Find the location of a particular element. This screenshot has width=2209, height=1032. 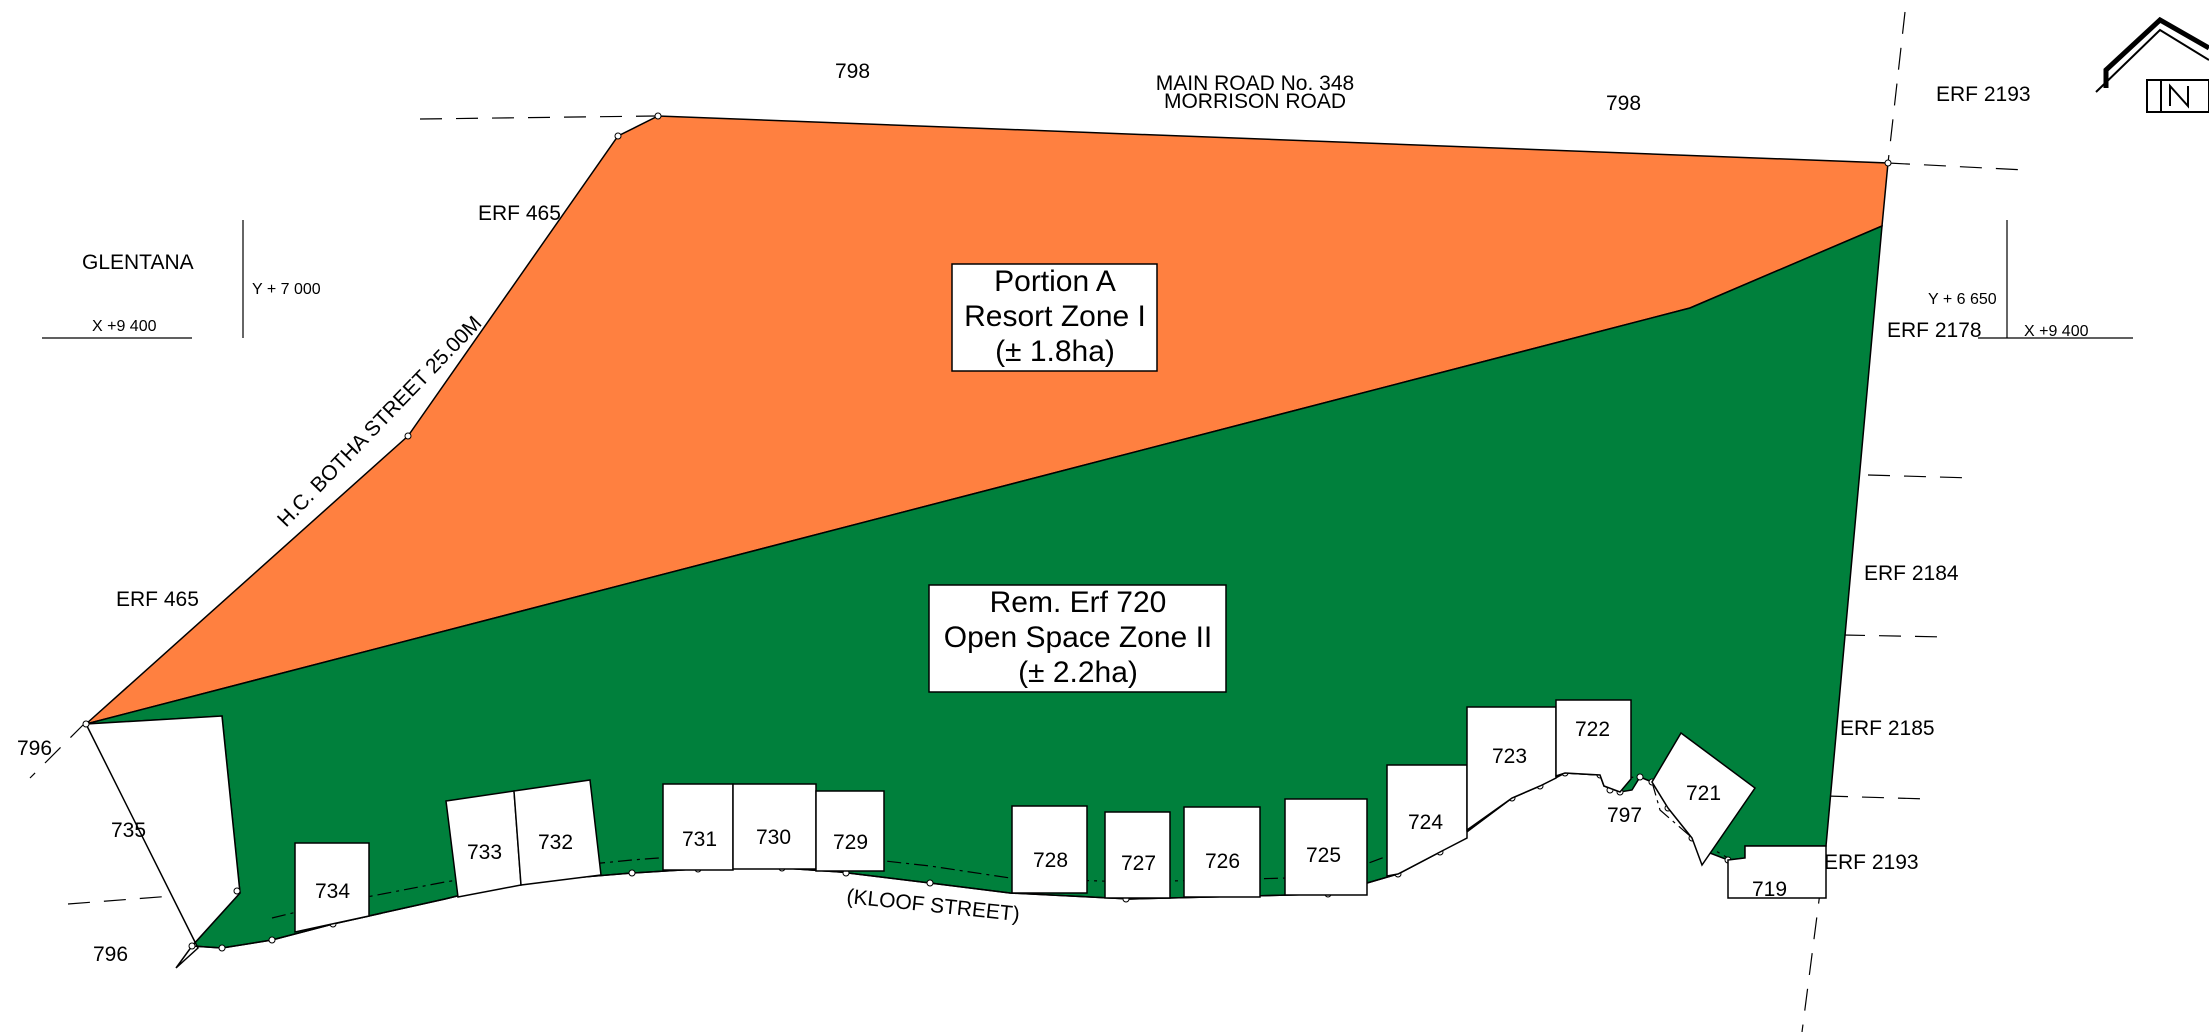

coord-left-y: Y + 7 000 is located at coordinates (286, 289).